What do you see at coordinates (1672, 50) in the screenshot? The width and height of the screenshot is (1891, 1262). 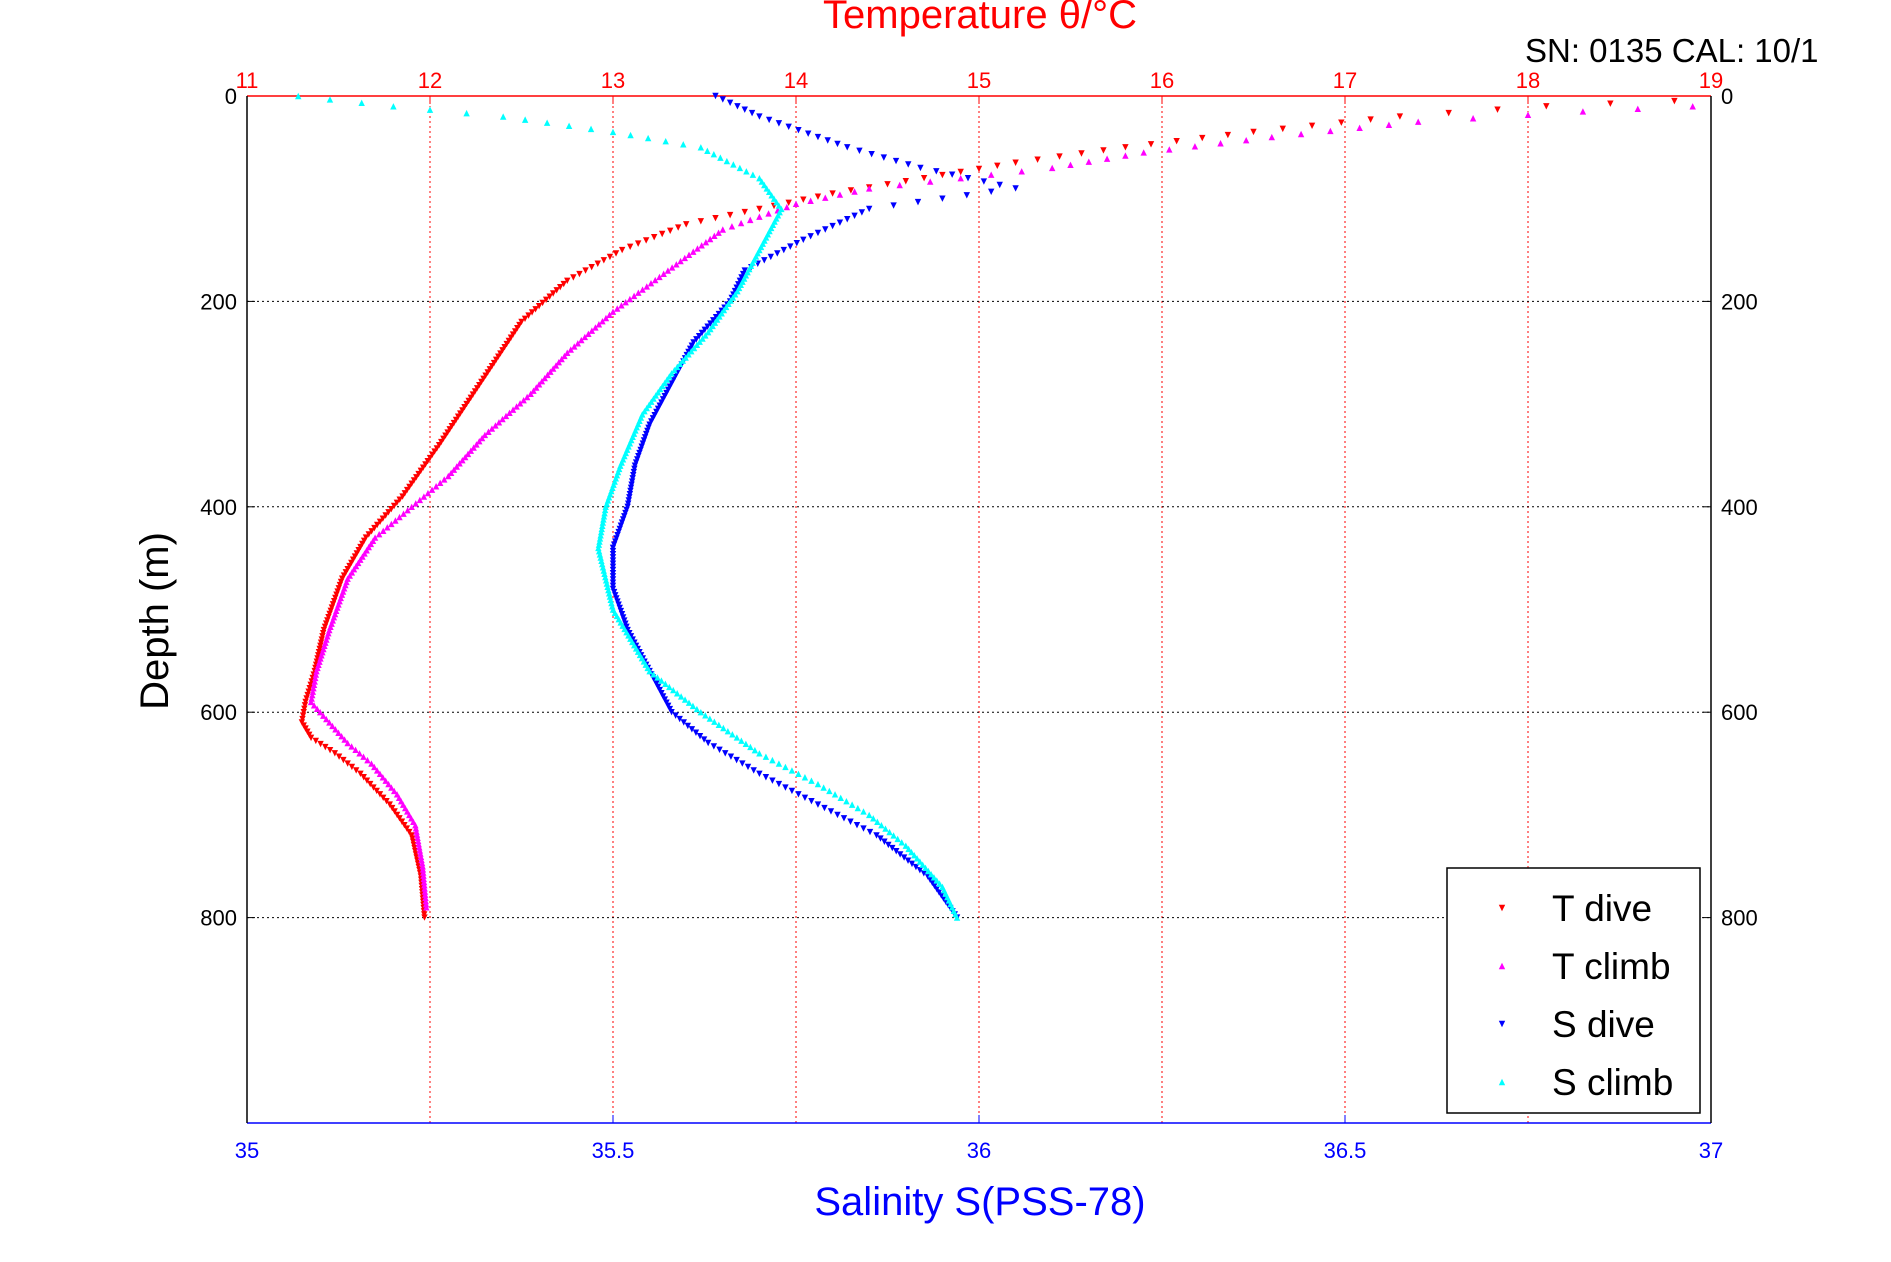 I see `serial-calibration-text: SN: 0135 CAL: 10/1` at bounding box center [1672, 50].